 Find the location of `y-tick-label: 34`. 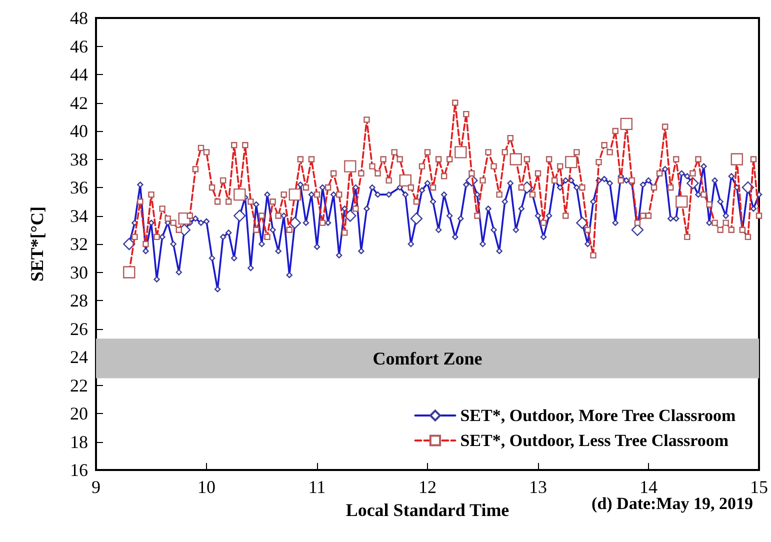

y-tick-label: 34 is located at coordinates (79, 216).